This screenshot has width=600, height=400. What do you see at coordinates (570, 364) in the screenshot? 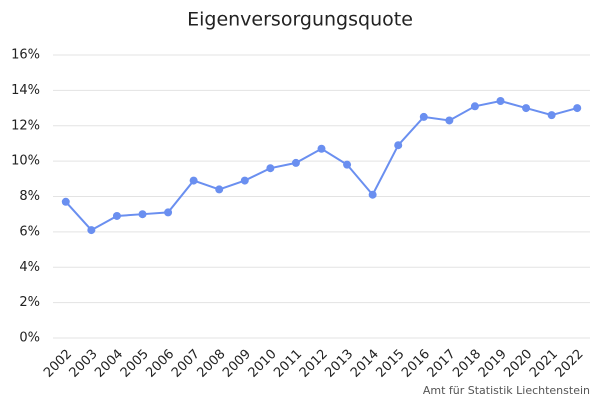
I see `x-tick-label: 2022` at bounding box center [570, 364].